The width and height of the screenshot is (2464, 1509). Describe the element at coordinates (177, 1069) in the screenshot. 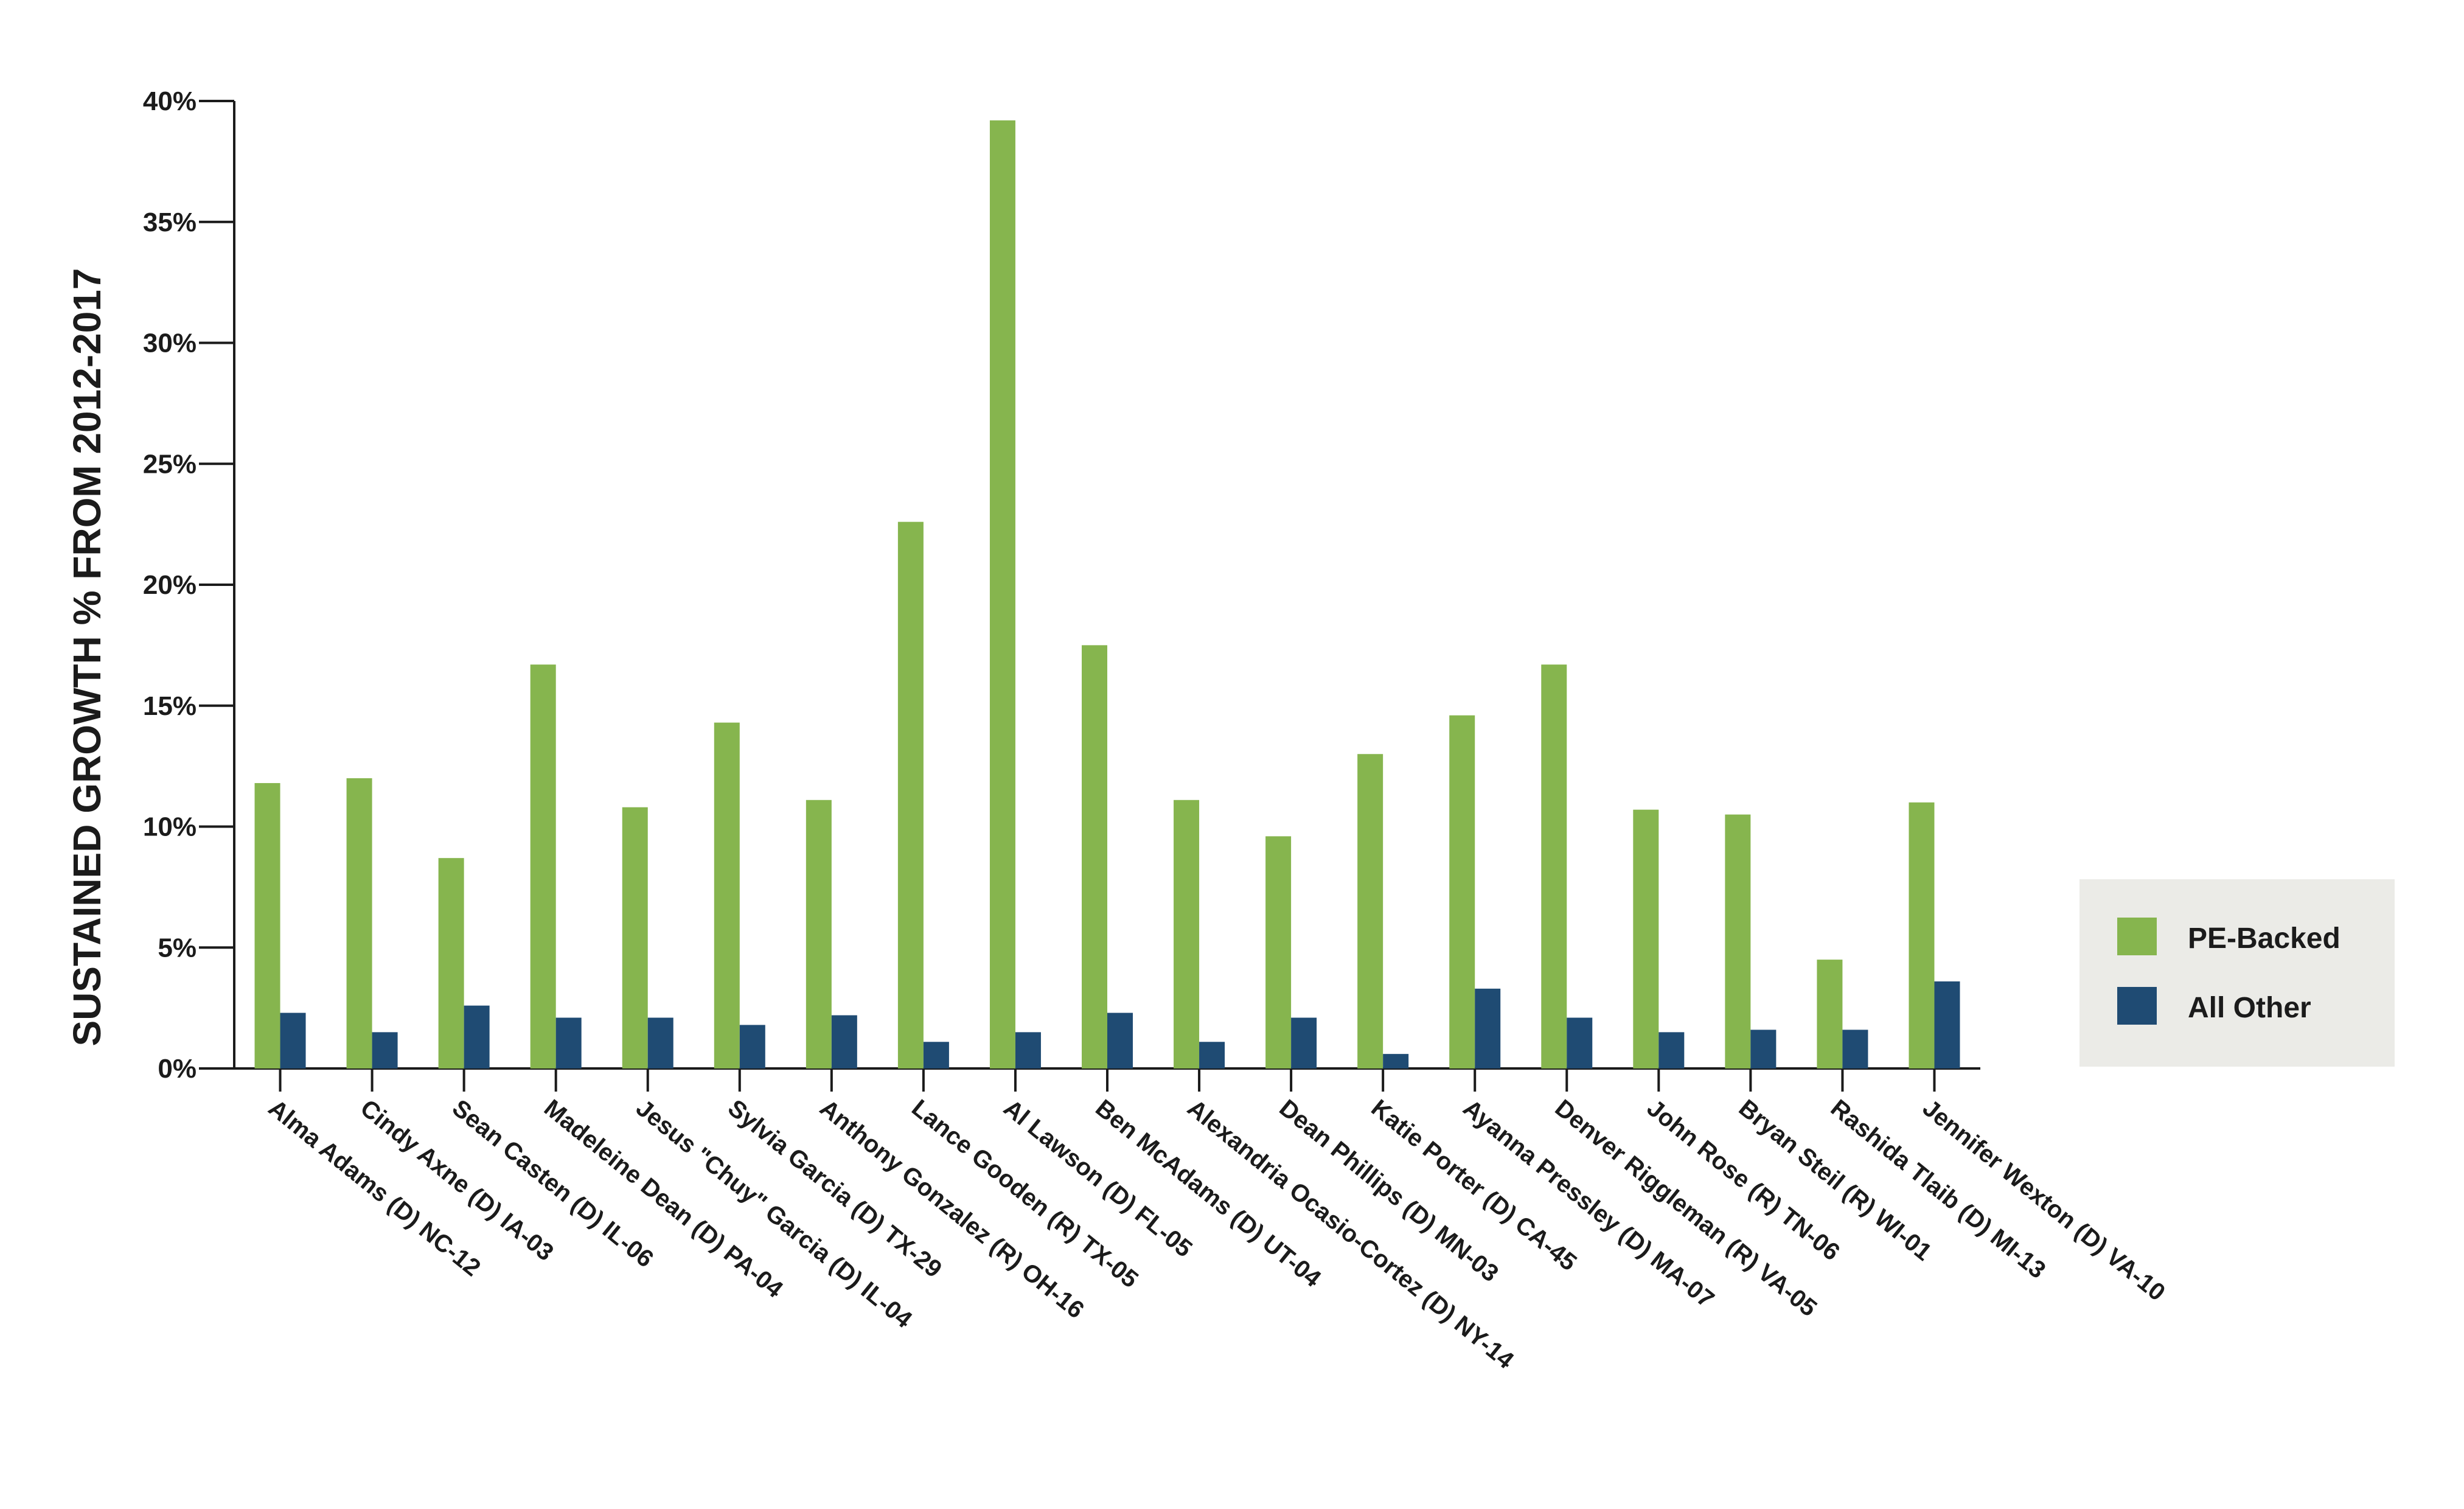

I see `y-tick-label: 0%` at that location.